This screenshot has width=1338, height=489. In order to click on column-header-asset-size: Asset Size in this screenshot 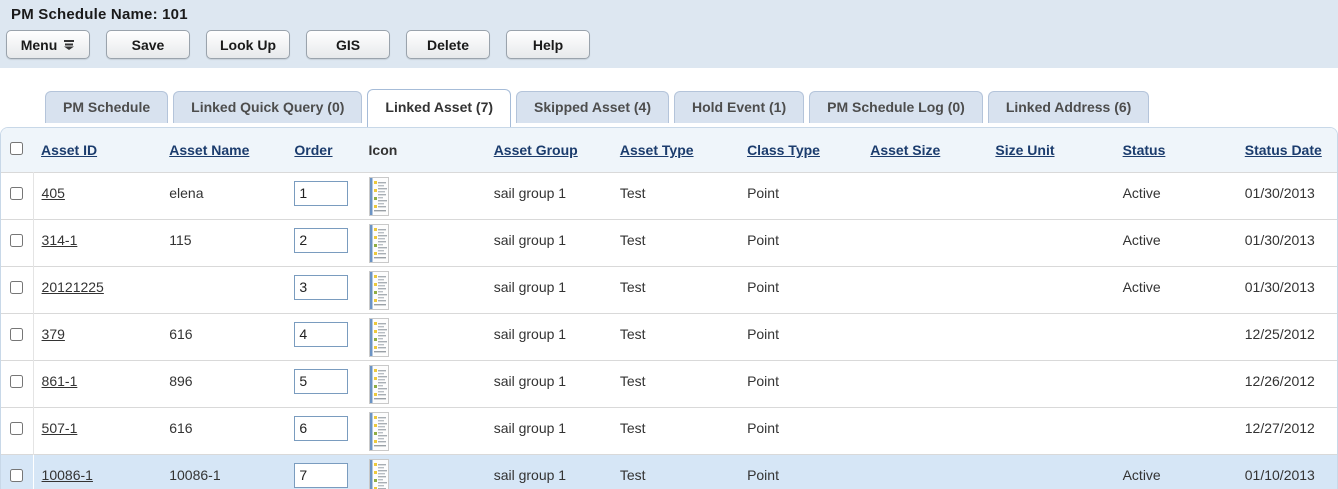, I will do `click(905, 149)`.